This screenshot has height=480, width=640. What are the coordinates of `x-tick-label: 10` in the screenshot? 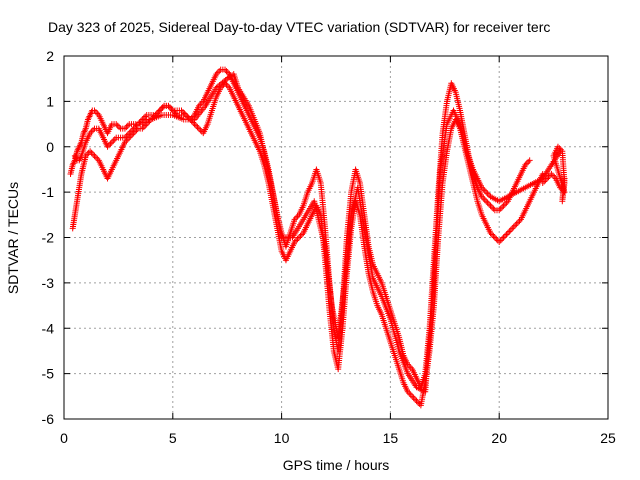 It's located at (282, 438).